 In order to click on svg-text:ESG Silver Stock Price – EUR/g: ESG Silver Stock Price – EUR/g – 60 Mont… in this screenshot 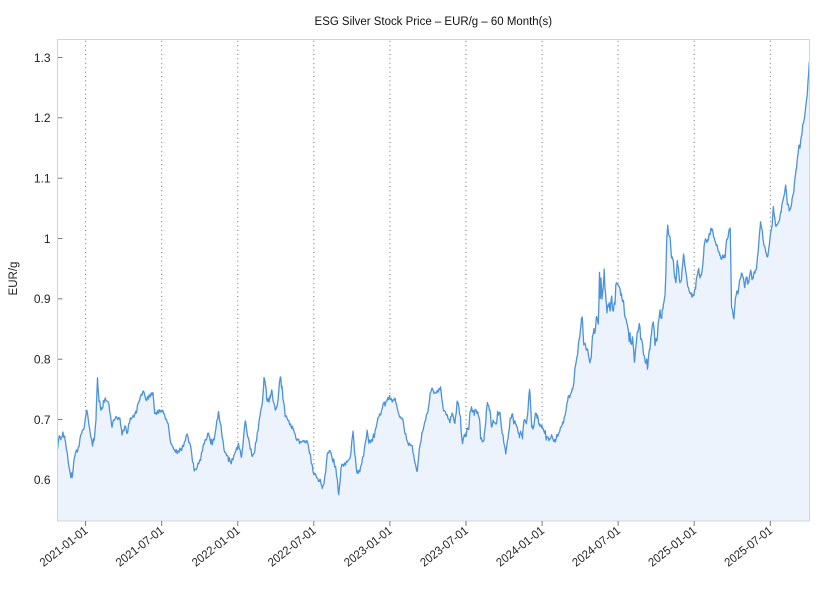, I will do `click(434, 21)`.